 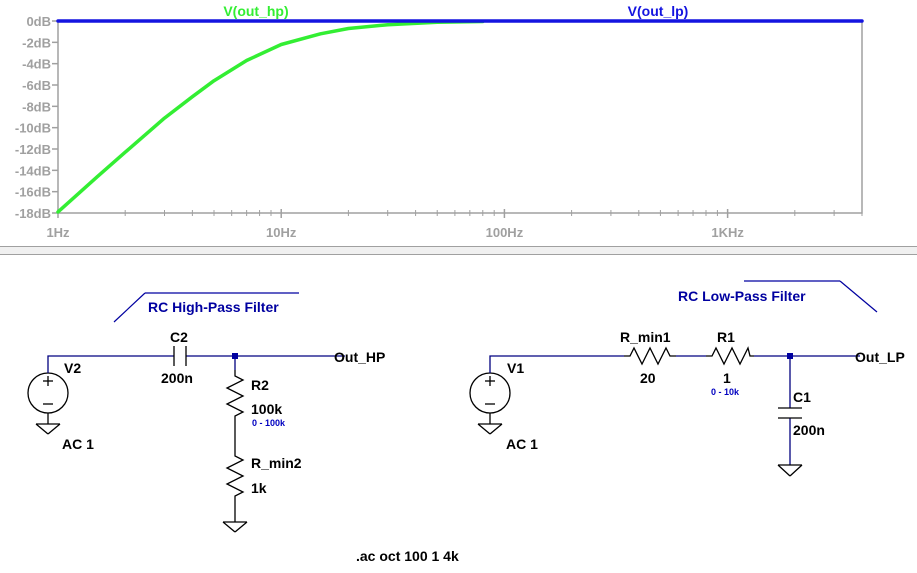 What do you see at coordinates (505, 232) in the screenshot?
I see `x-tick-label: 100Hz` at bounding box center [505, 232].